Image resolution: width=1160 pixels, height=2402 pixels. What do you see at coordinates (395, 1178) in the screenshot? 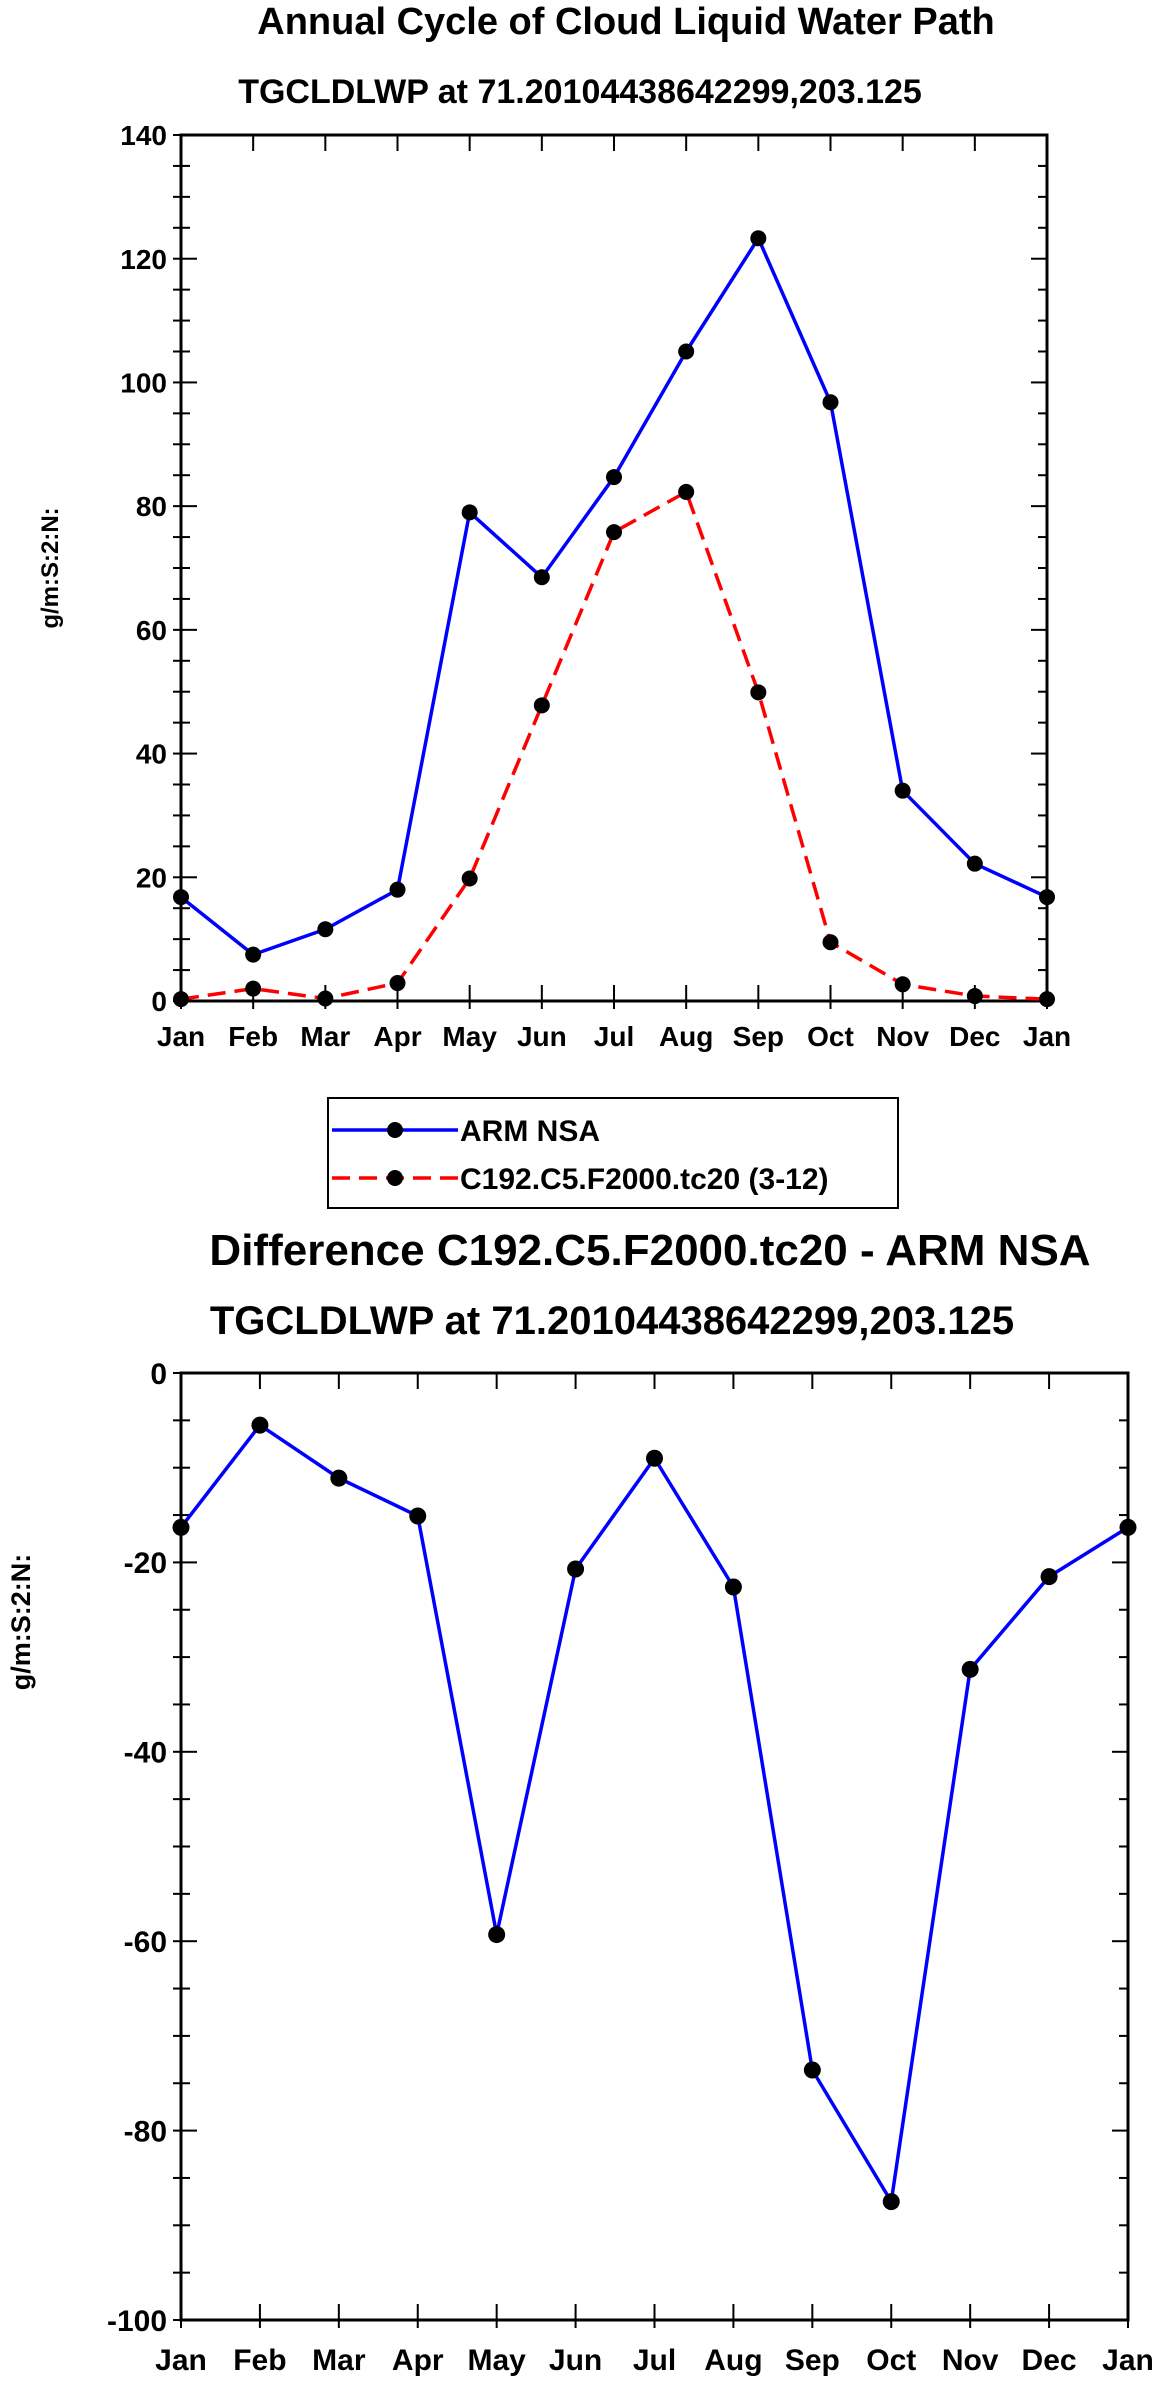
I see `legend-marker-model` at bounding box center [395, 1178].